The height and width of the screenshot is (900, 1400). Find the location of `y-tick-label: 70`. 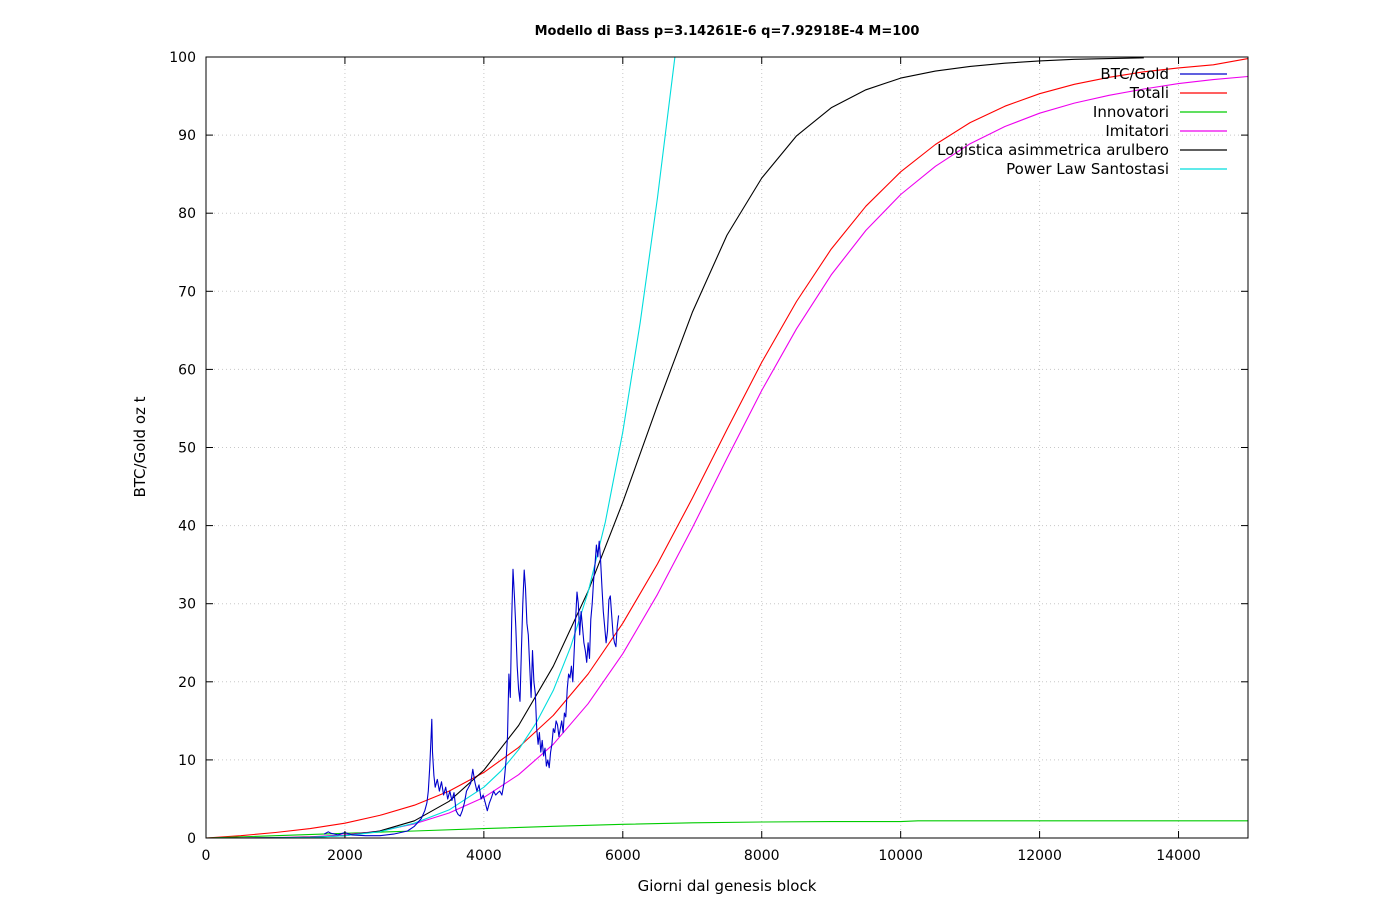

y-tick-label: 70 is located at coordinates (187, 292).